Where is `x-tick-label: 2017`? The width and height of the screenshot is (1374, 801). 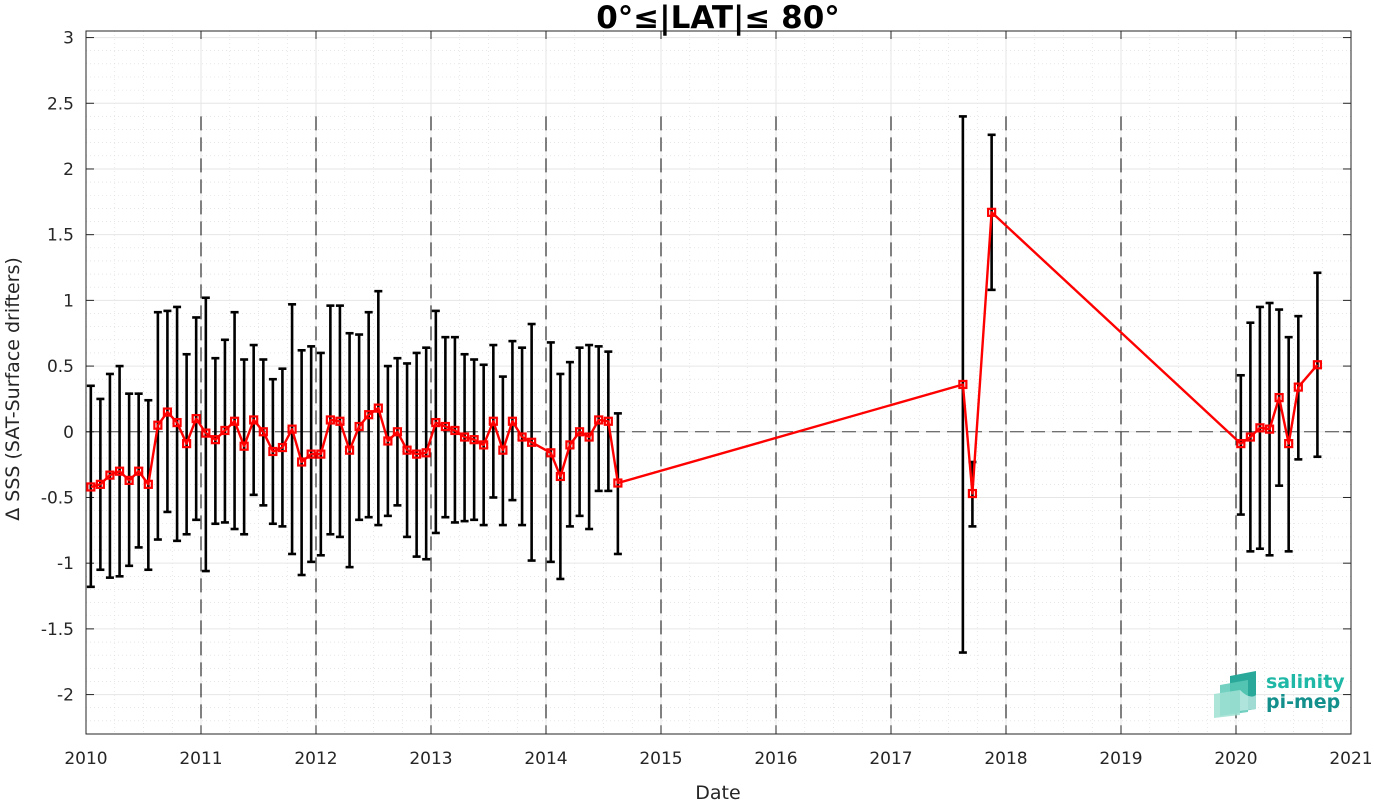 x-tick-label: 2017 is located at coordinates (890, 759).